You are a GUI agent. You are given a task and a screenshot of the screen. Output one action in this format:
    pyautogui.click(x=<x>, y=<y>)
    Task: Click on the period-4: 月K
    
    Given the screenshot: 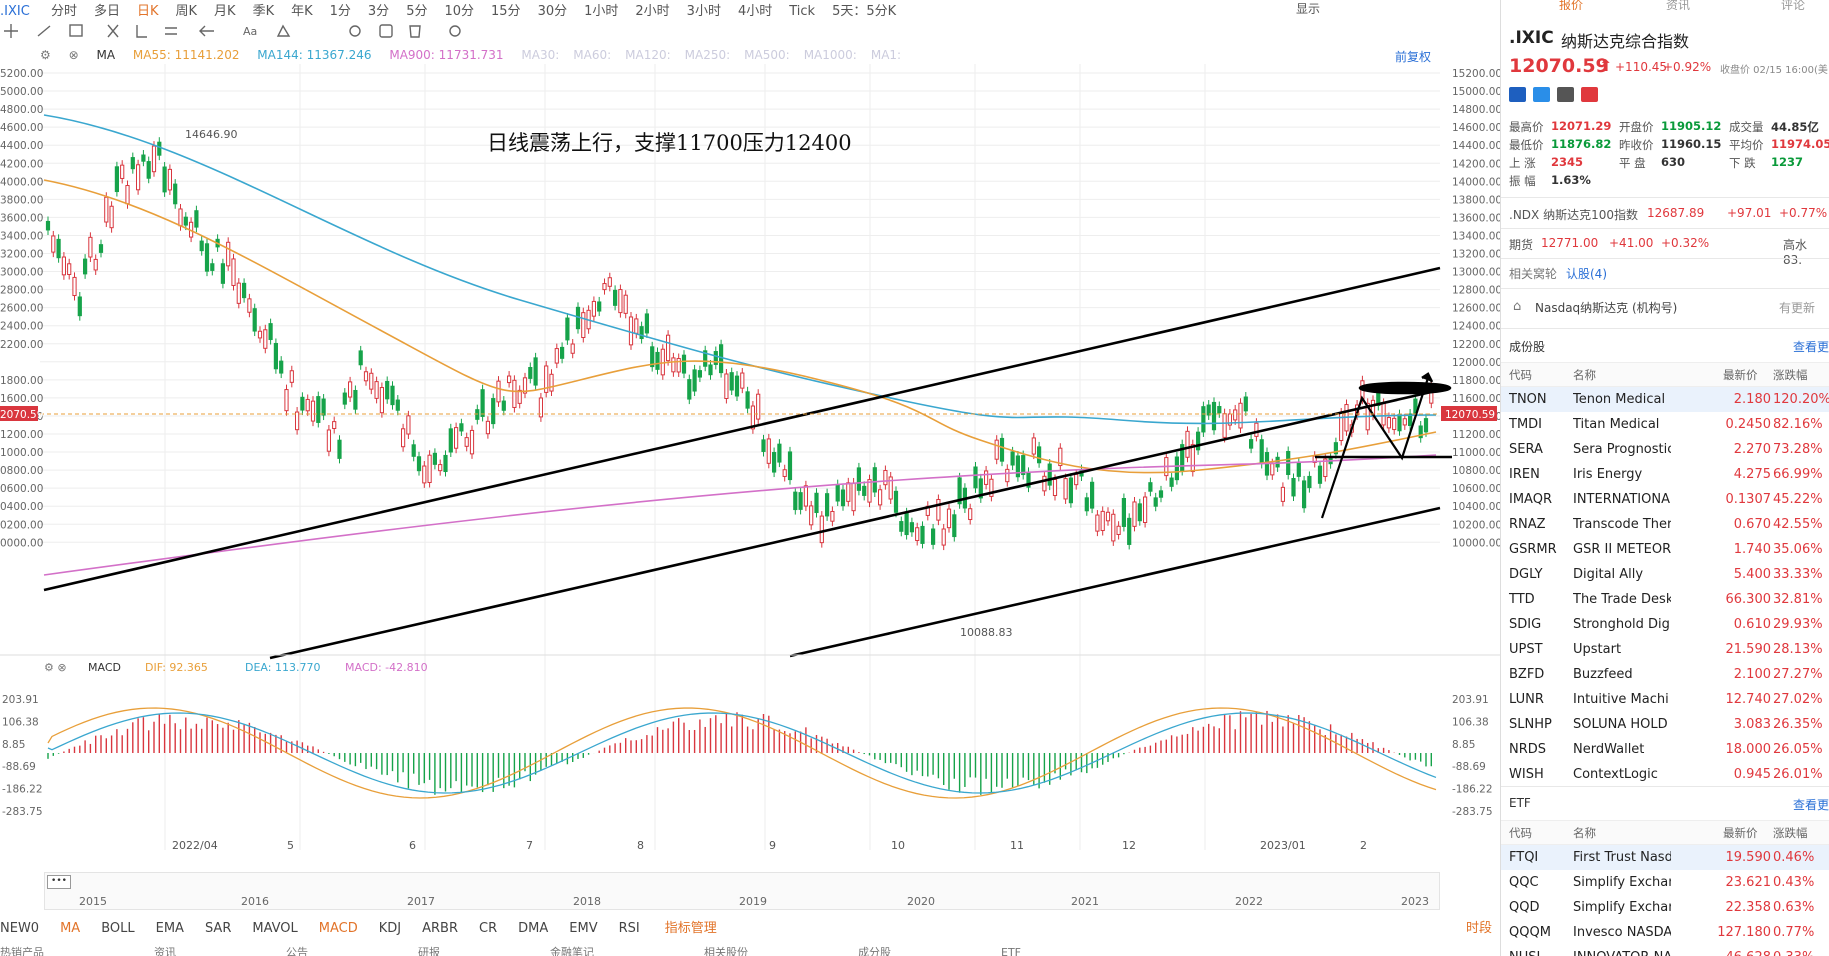 What is the action you would take?
    pyautogui.click(x=225, y=11)
    